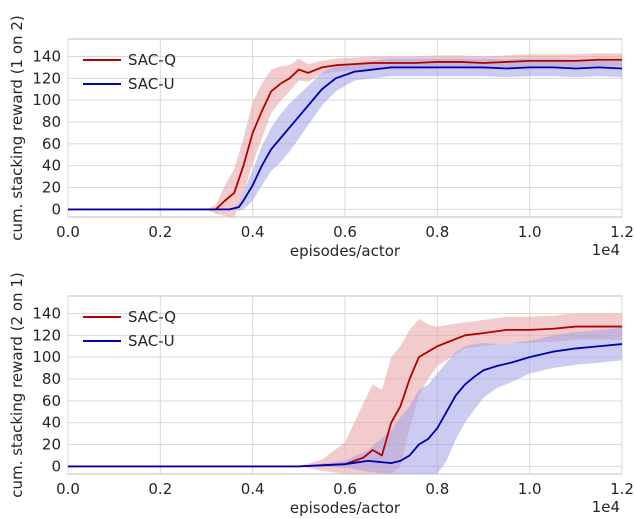 The height and width of the screenshot is (519, 635). What do you see at coordinates (17, 384) in the screenshot?
I see `y-axis-label: cum. stacking reward (2 on 1)` at bounding box center [17, 384].